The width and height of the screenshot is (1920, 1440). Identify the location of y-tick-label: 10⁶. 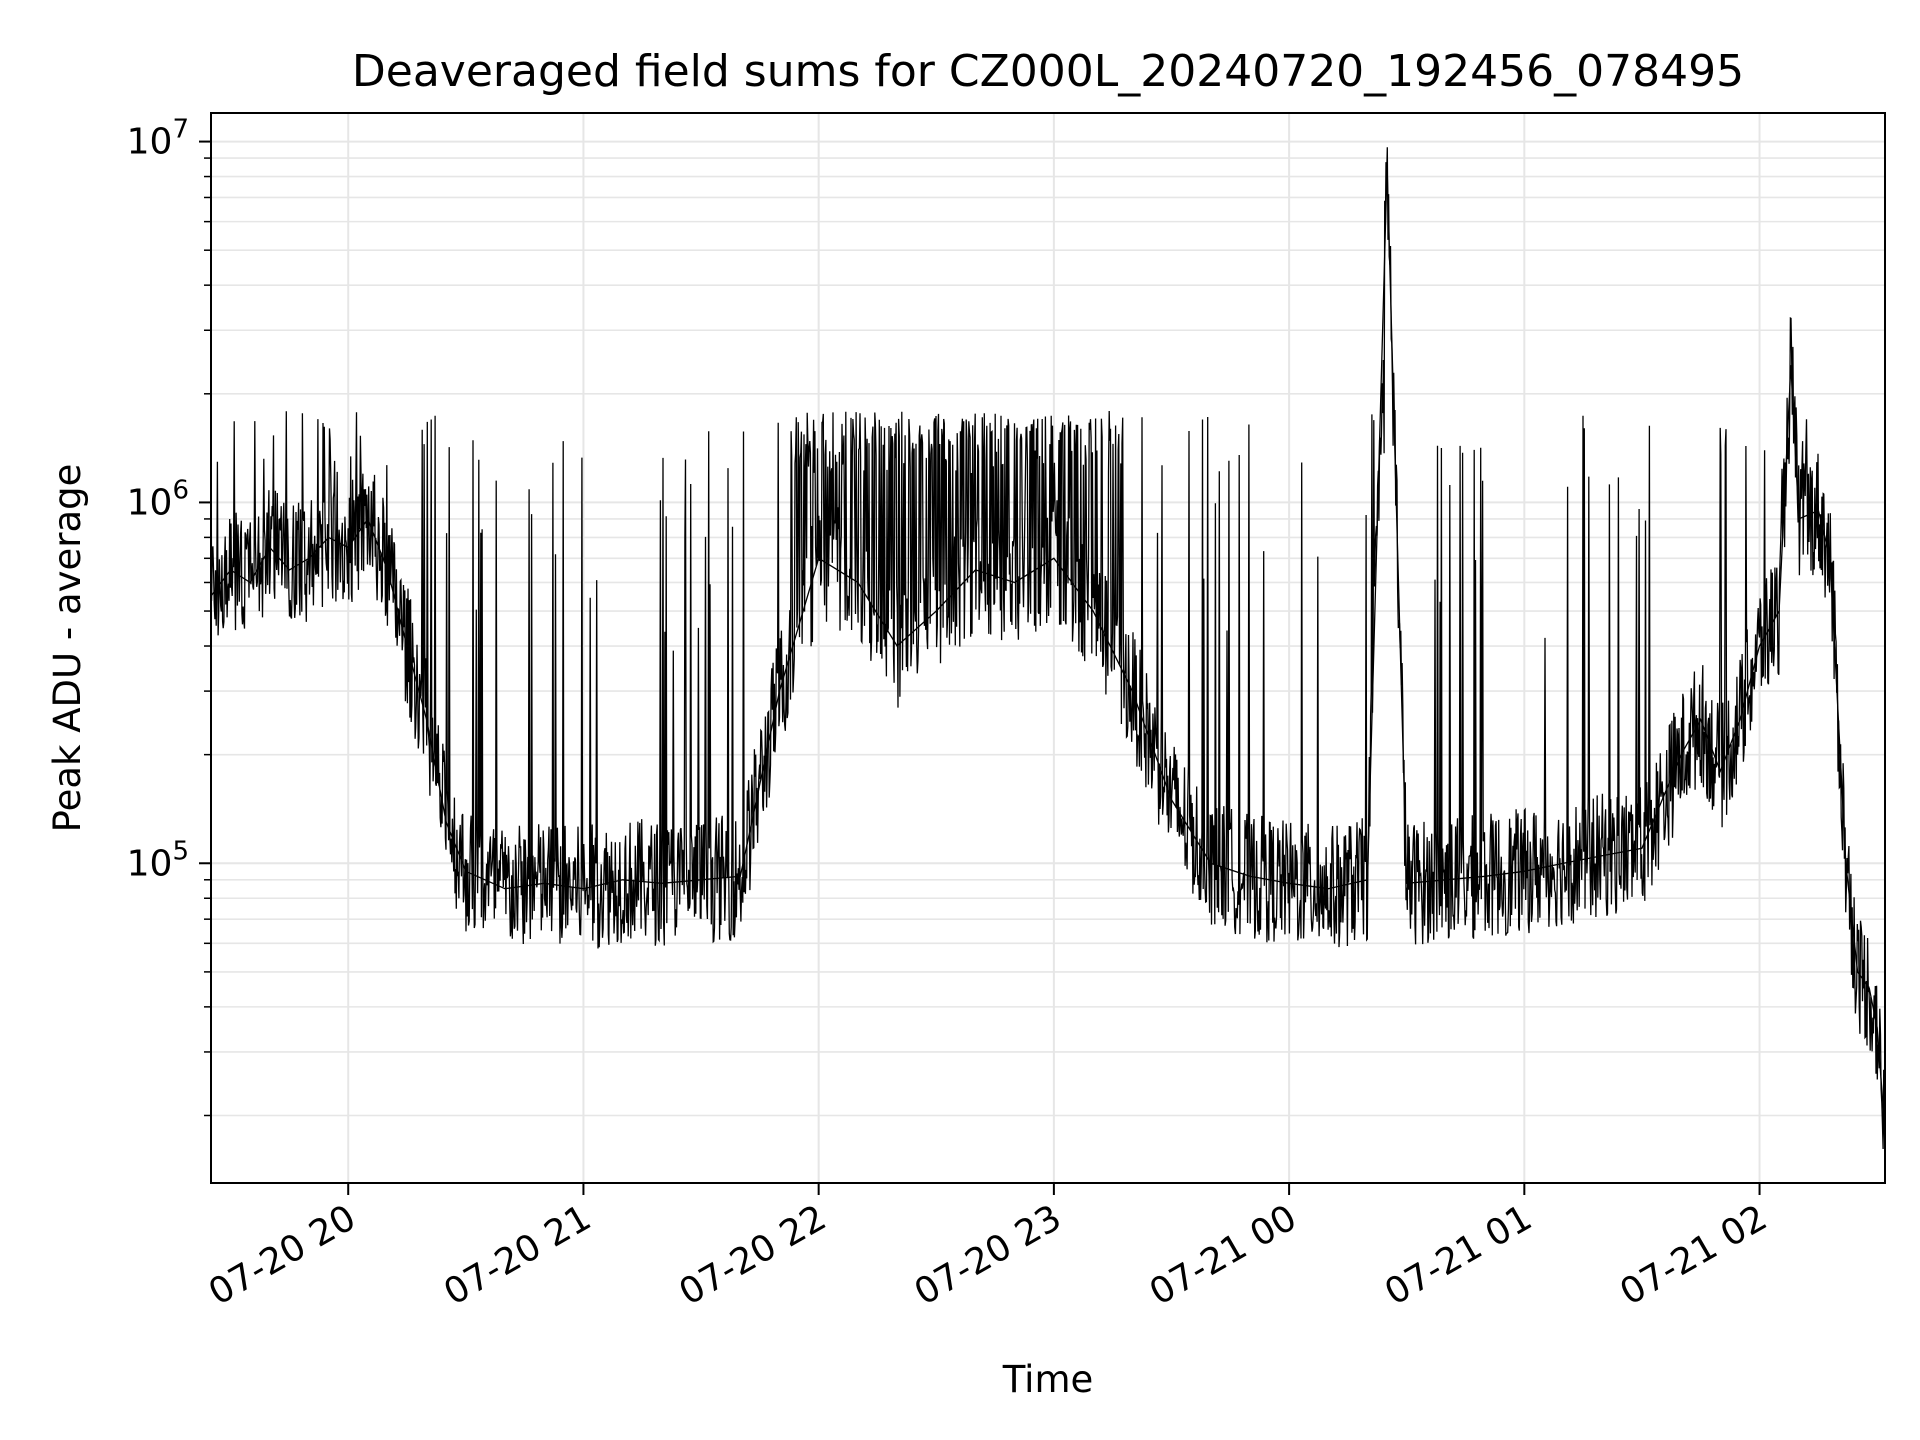
(158, 499).